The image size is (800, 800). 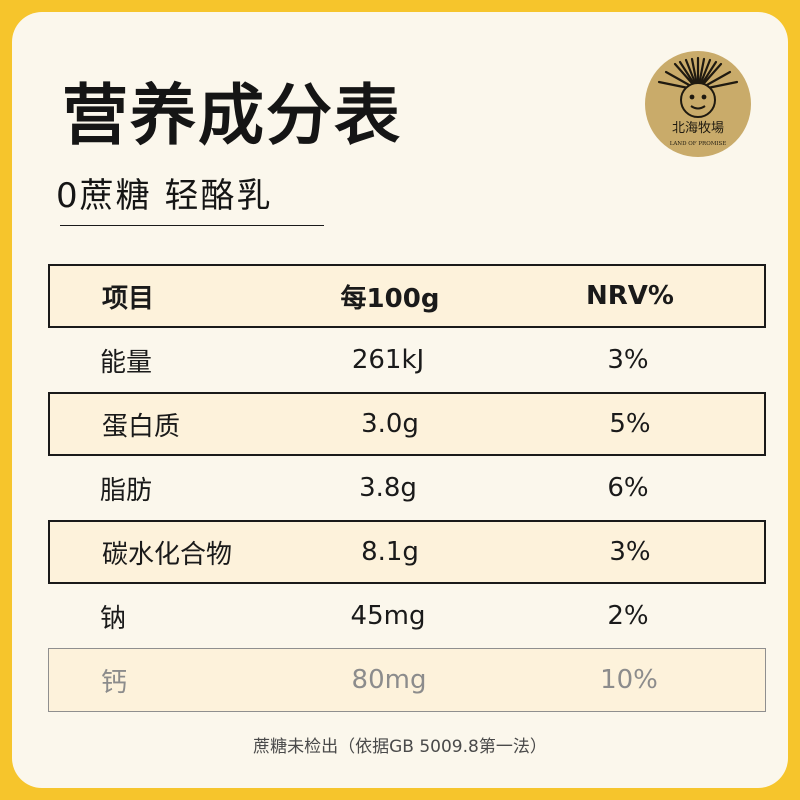 What do you see at coordinates (232, 115) in the screenshot?
I see `page-title: 营养成分表` at bounding box center [232, 115].